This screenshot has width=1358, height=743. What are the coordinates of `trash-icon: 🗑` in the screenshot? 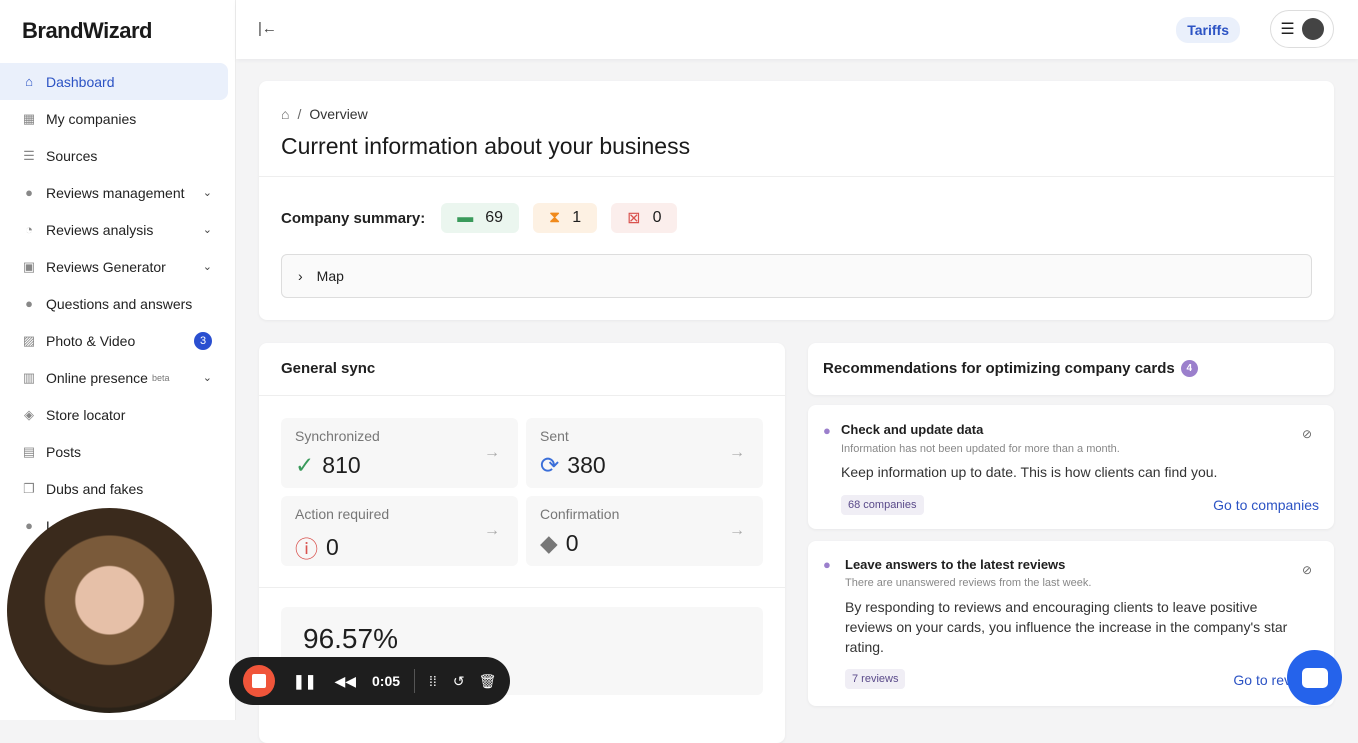 It's located at (487, 680).